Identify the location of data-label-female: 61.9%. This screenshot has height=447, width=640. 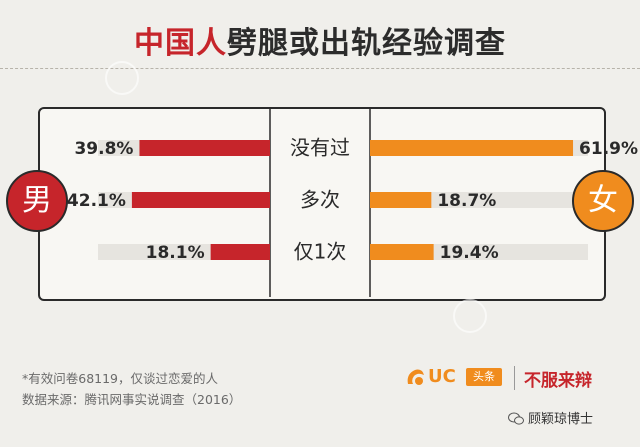
(608, 149).